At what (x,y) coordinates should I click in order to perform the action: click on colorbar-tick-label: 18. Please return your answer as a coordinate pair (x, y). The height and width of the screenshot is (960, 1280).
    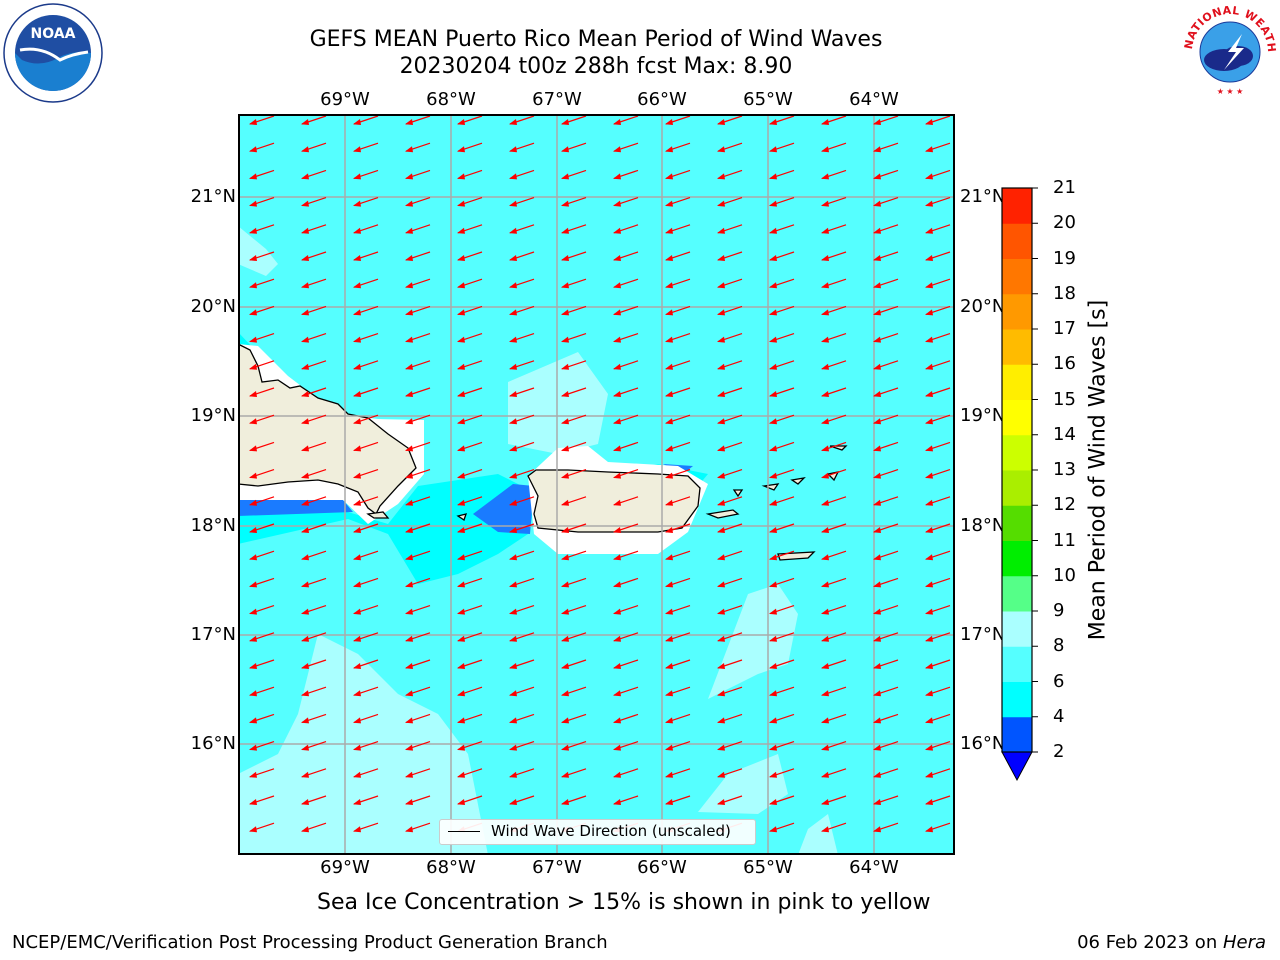
    Looking at the image, I should click on (1064, 293).